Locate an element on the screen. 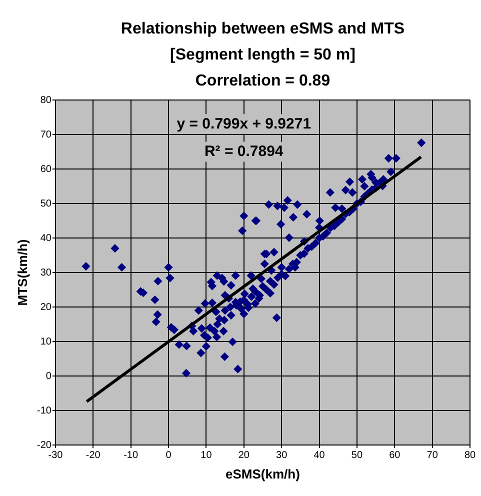 This screenshot has width=481, height=496. x-axis-title: eSMS(km/h) is located at coordinates (263, 474).